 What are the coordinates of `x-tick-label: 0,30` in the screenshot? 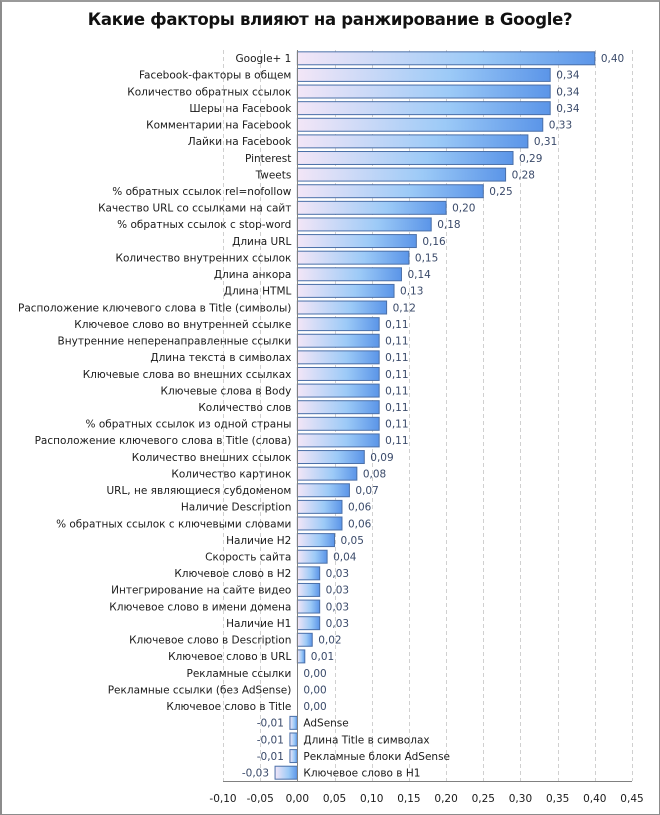 It's located at (520, 799).